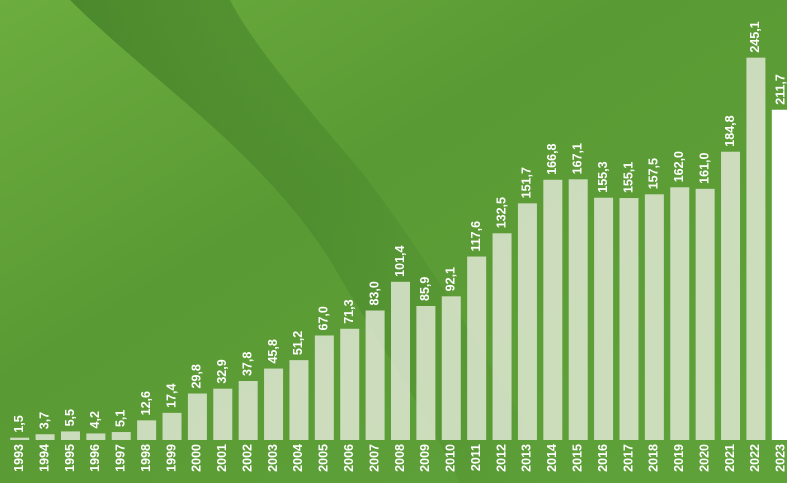  What do you see at coordinates (476, 457) in the screenshot?
I see `x-tick-label: 2011` at bounding box center [476, 457].